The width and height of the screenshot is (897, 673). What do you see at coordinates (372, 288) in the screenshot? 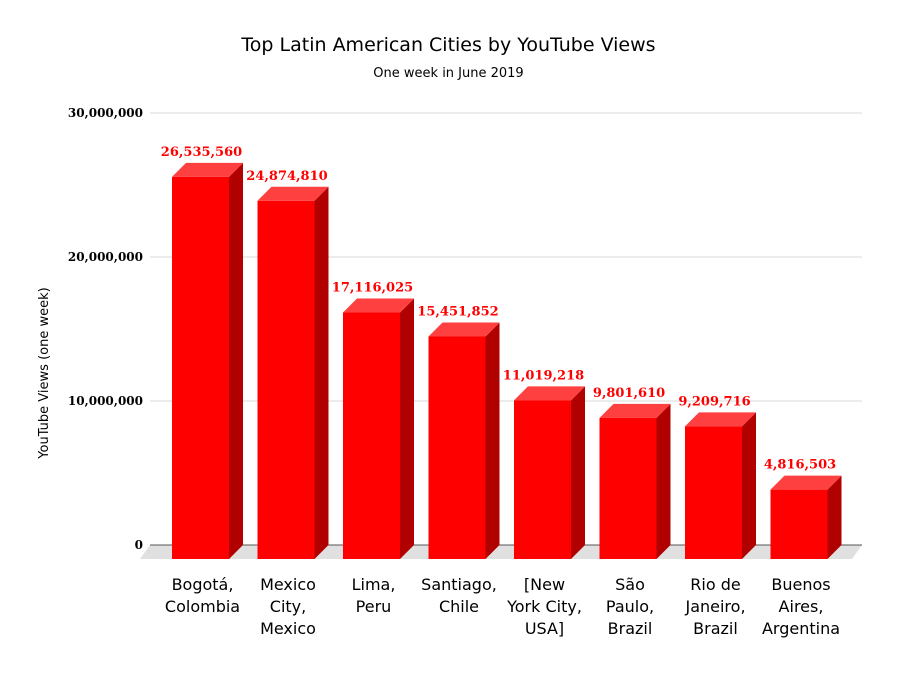
I see `data-label: 17,116,025` at bounding box center [372, 288].